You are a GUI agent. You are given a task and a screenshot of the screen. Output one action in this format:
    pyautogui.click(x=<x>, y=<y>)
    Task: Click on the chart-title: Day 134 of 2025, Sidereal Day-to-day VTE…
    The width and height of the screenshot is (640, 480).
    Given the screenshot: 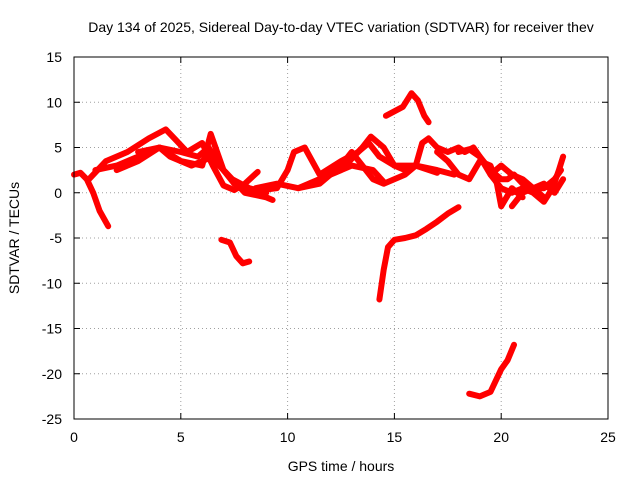 What is the action you would take?
    pyautogui.click(x=341, y=27)
    